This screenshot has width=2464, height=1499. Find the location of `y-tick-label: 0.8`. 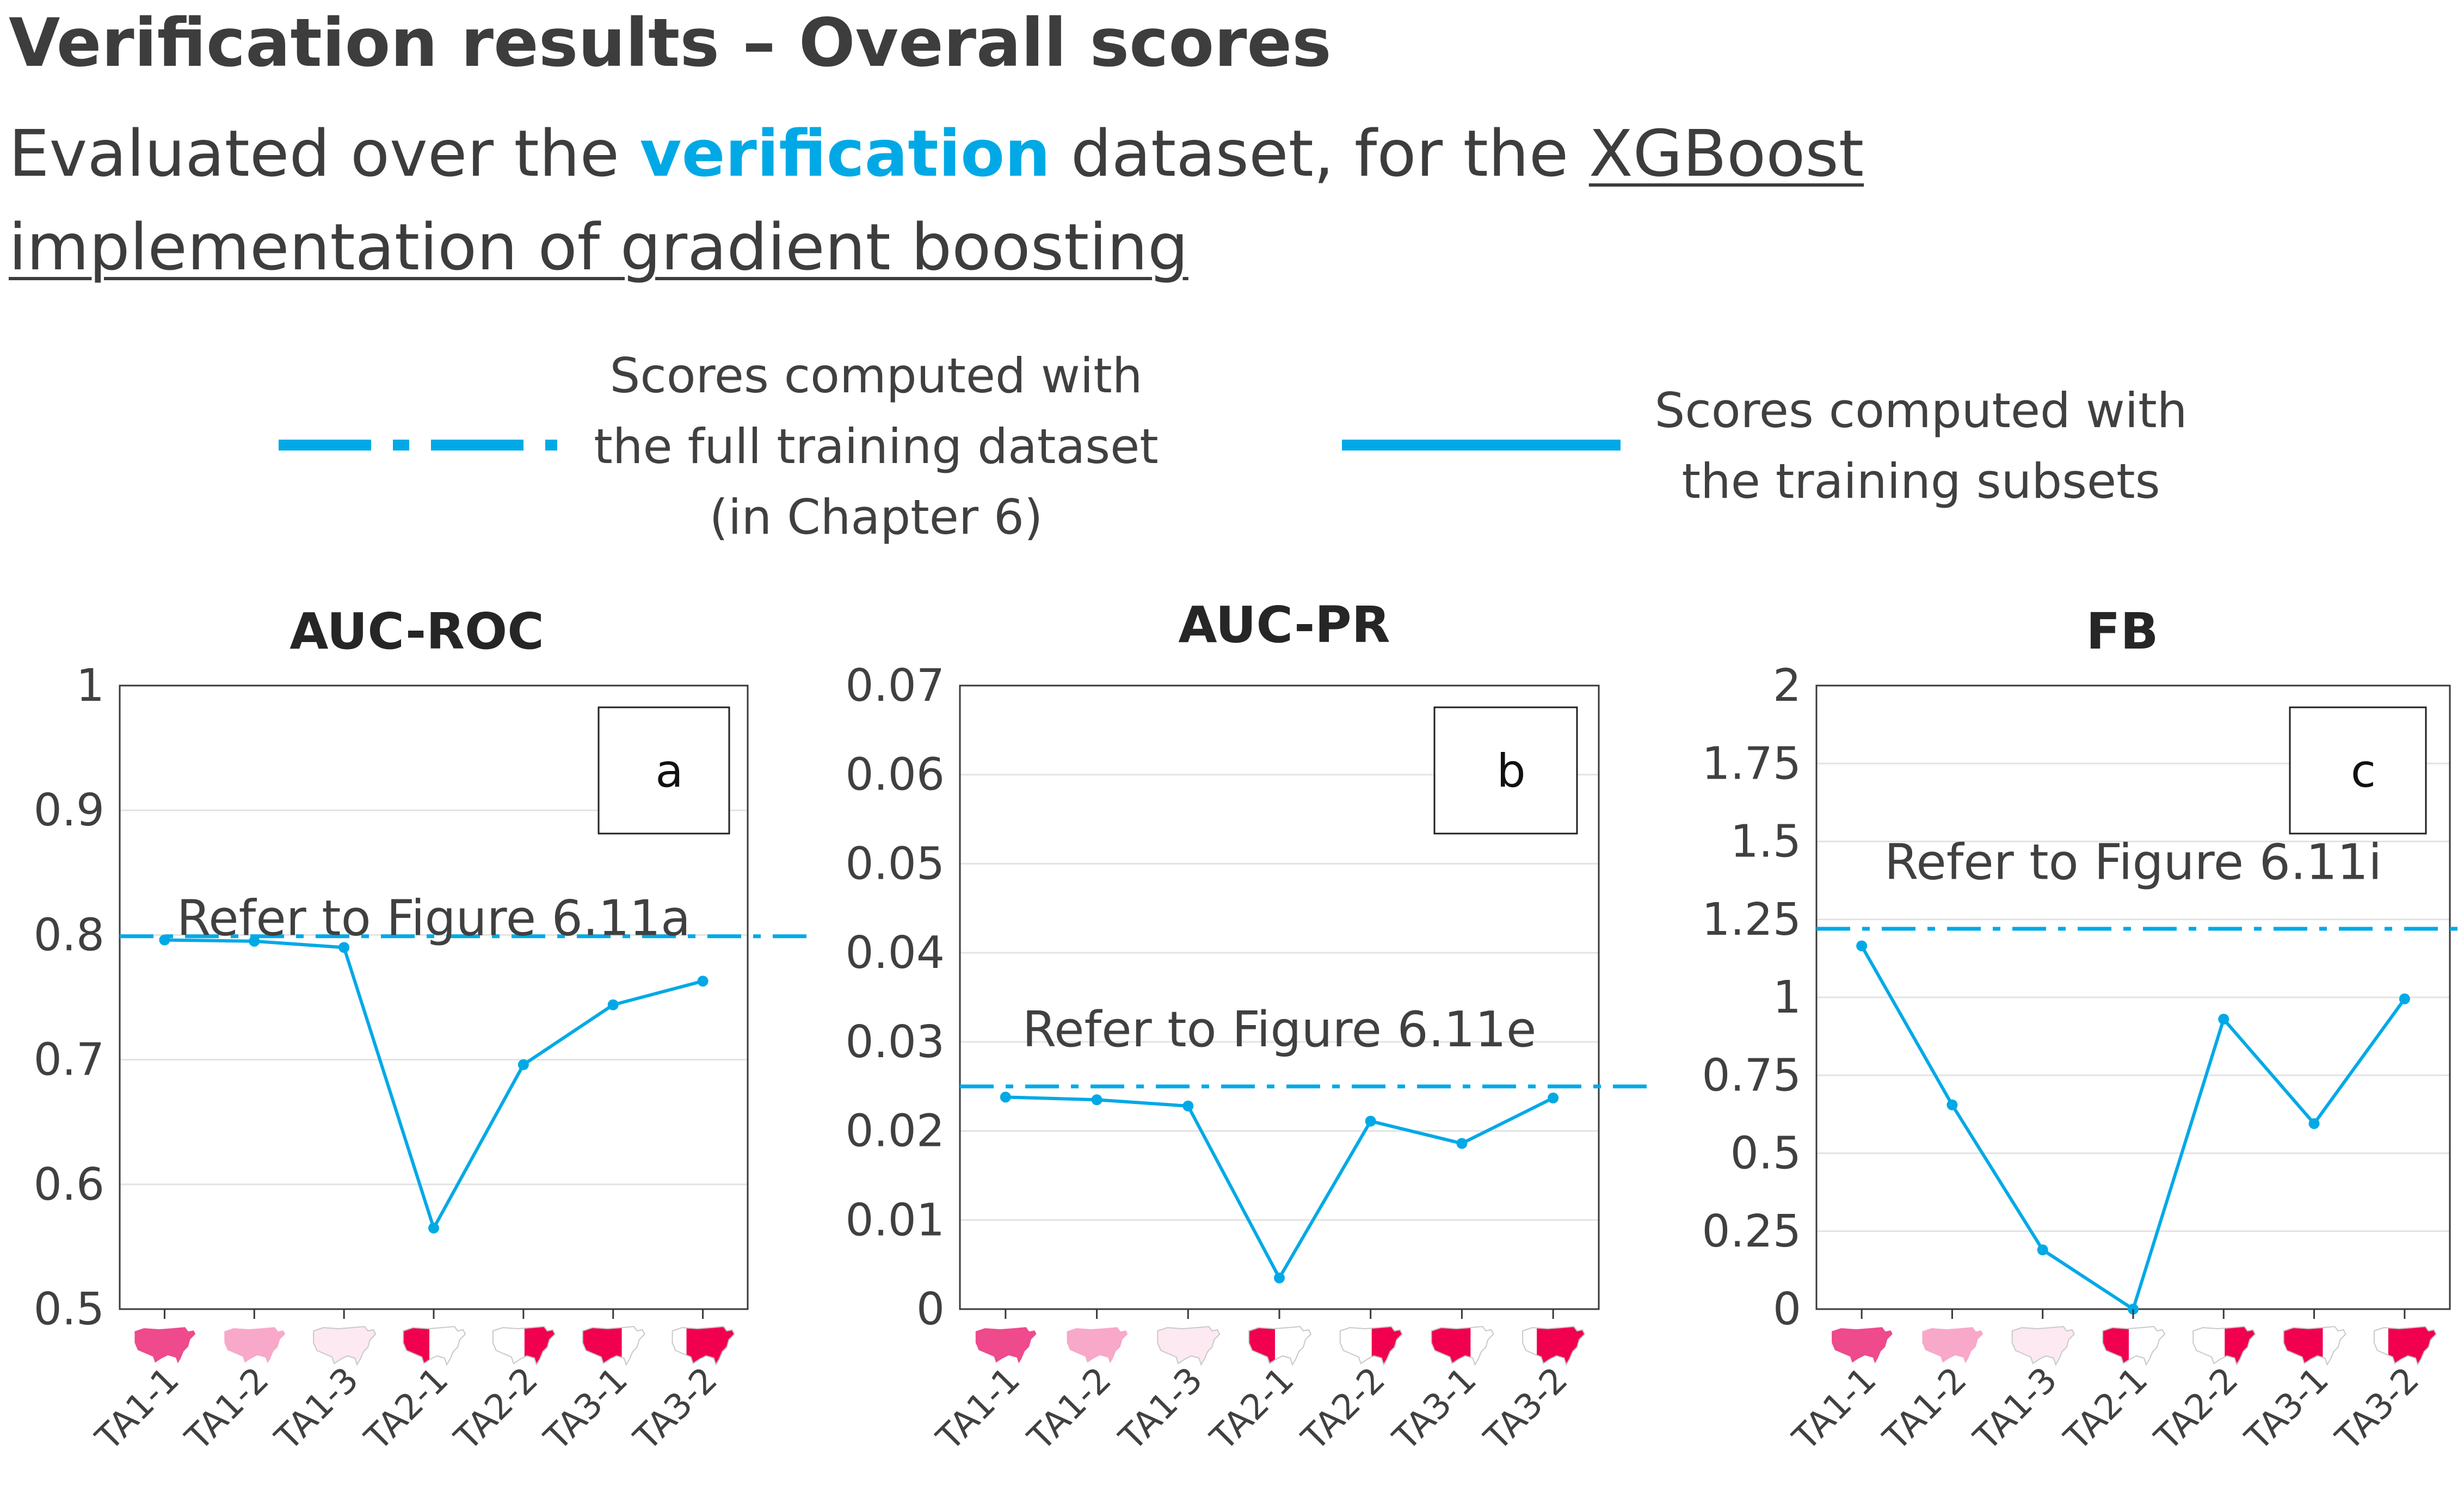

y-tick-label: 0.8 is located at coordinates (69, 935).